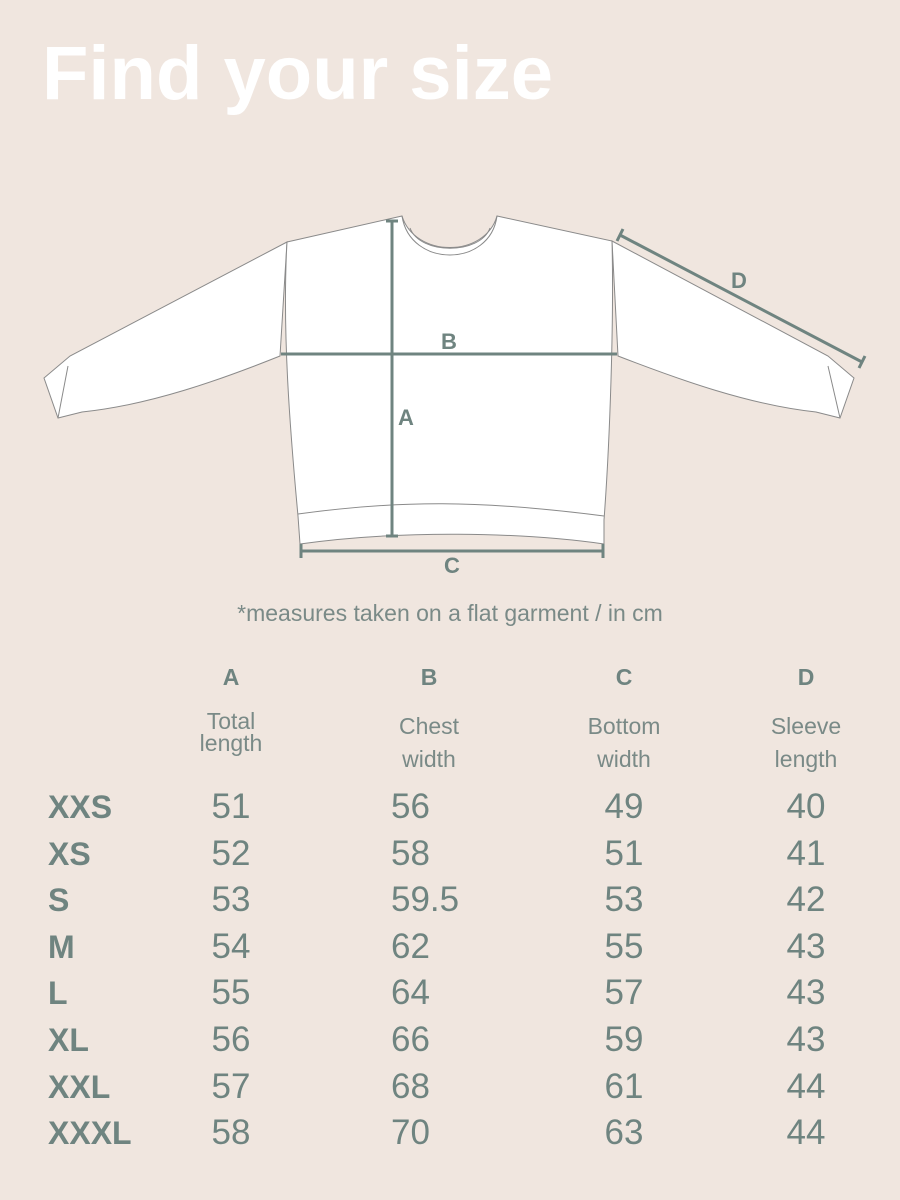 The image size is (900, 1200). What do you see at coordinates (297, 73) in the screenshot?
I see `page-title: Find your size` at bounding box center [297, 73].